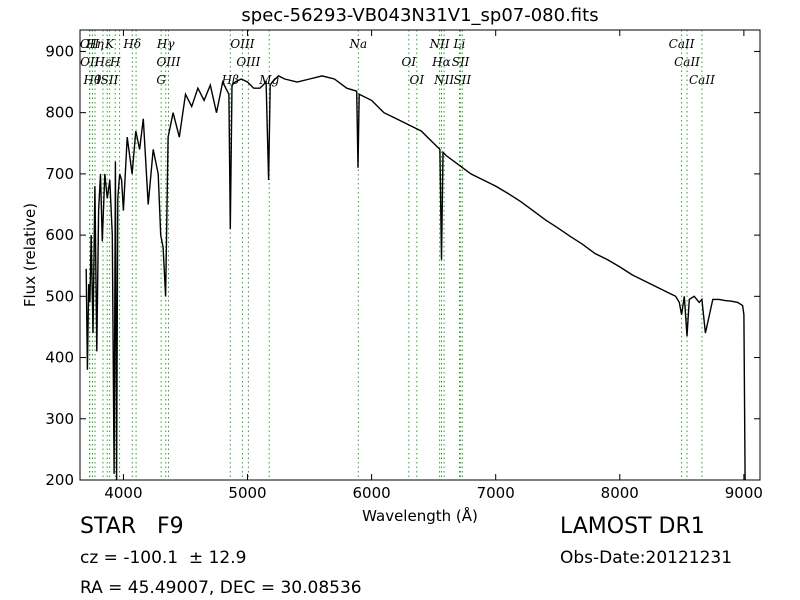 Image resolution: width=800 pixels, height=600 pixels. I want to click on line-marker-label: Na, so click(358, 44).